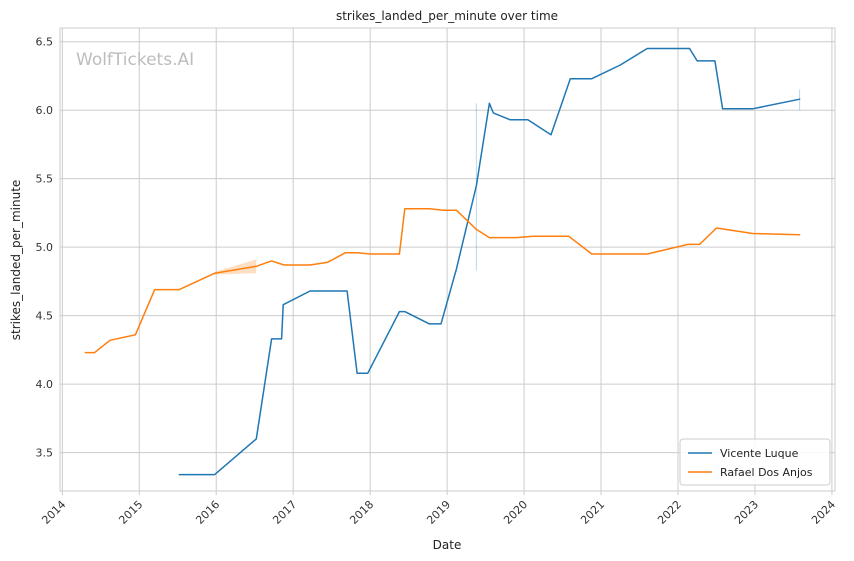 The image size is (854, 561). What do you see at coordinates (447, 545) in the screenshot?
I see `x-axis-title: Date` at bounding box center [447, 545].